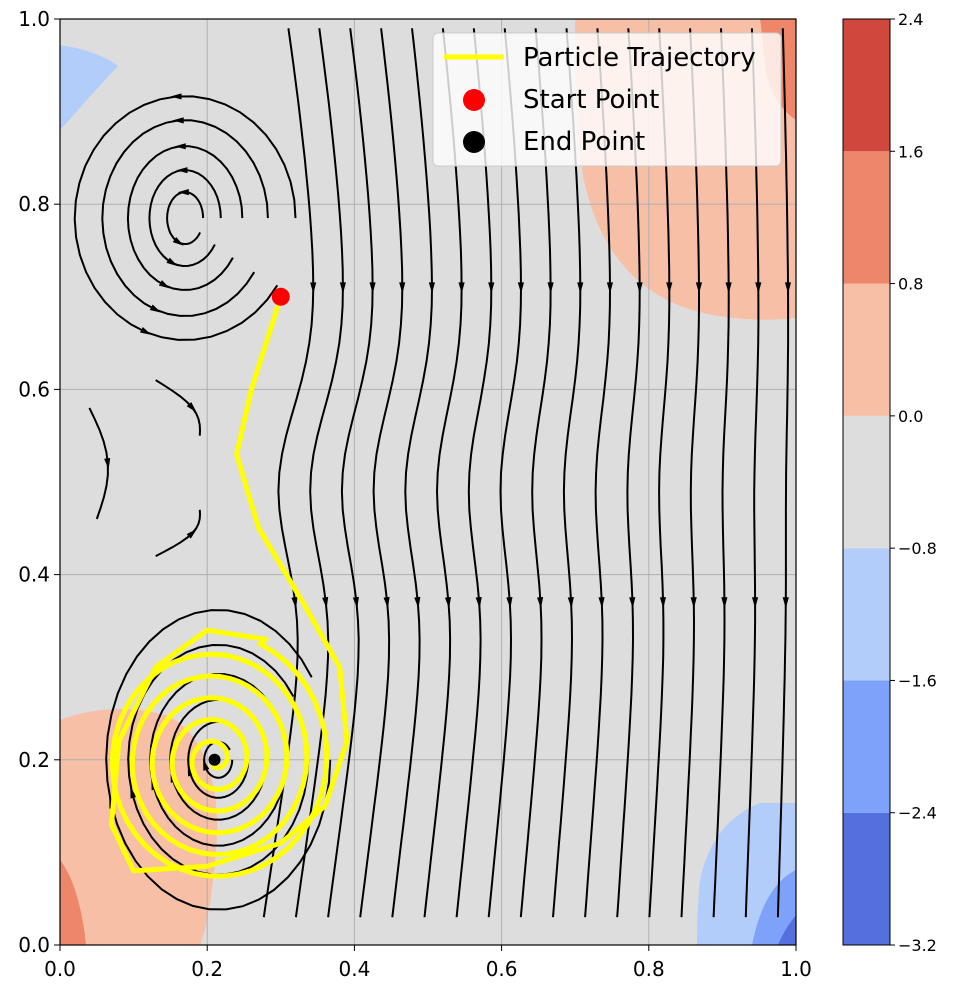 The width and height of the screenshot is (955, 989). Describe the element at coordinates (229, 587) in the screenshot. I see `particle-trajectory` at that location.